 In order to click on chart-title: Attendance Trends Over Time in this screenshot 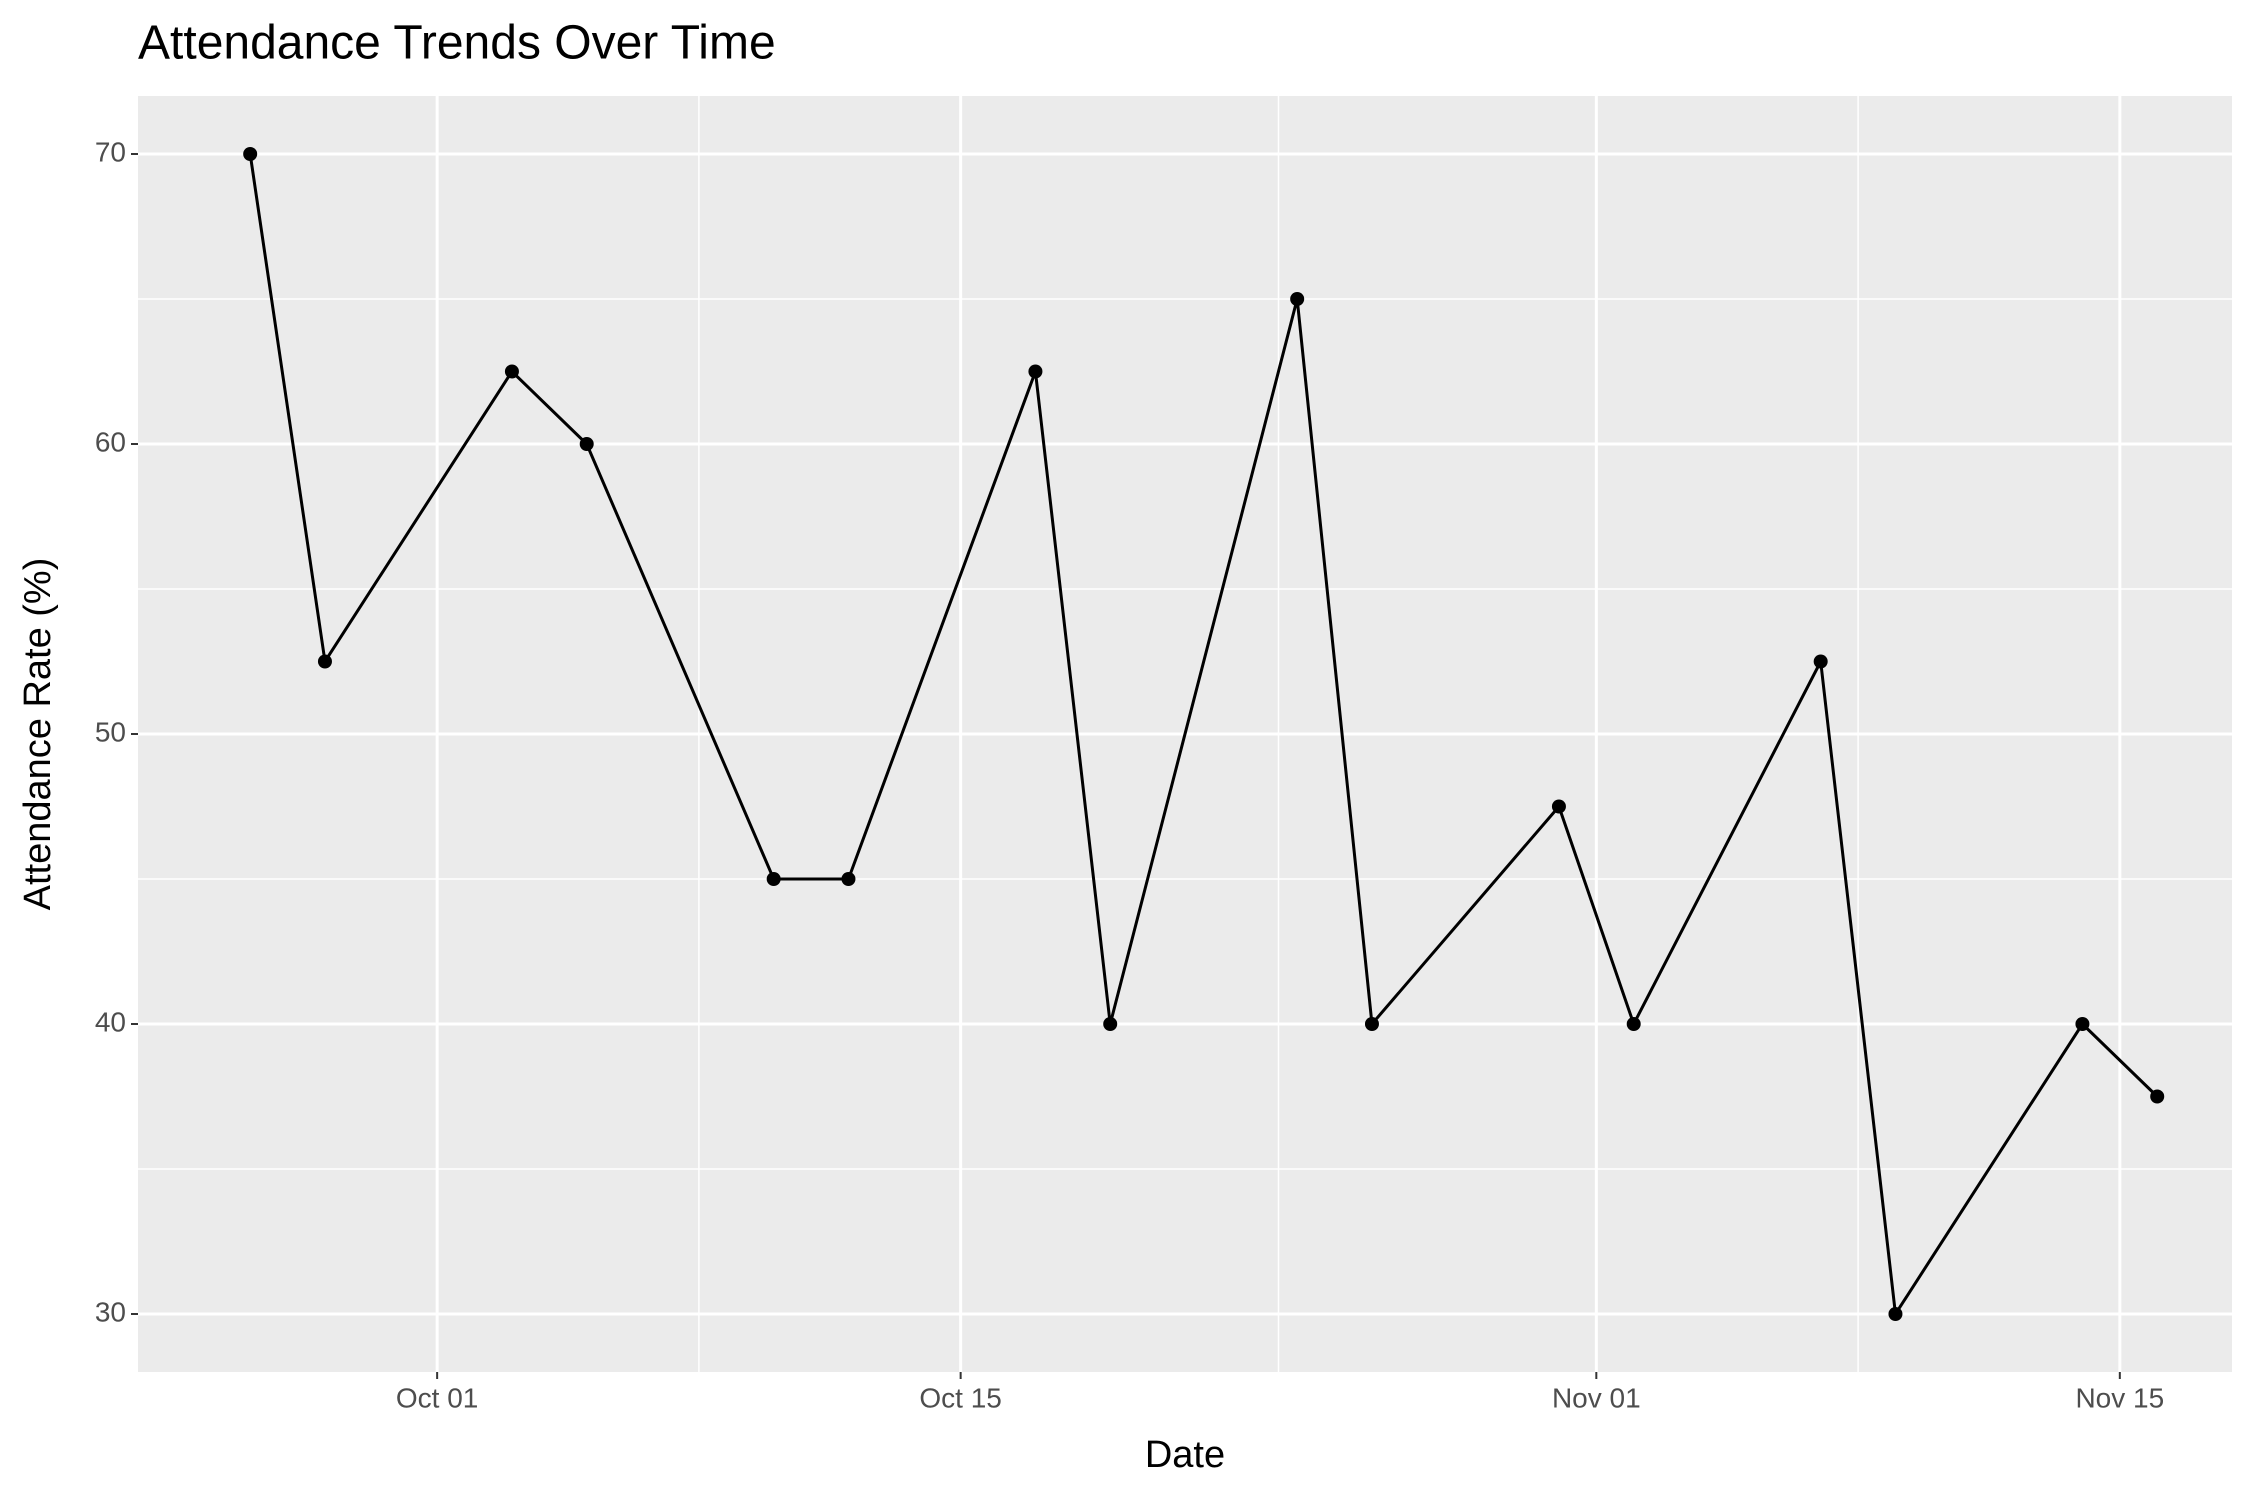, I will do `click(457, 43)`.